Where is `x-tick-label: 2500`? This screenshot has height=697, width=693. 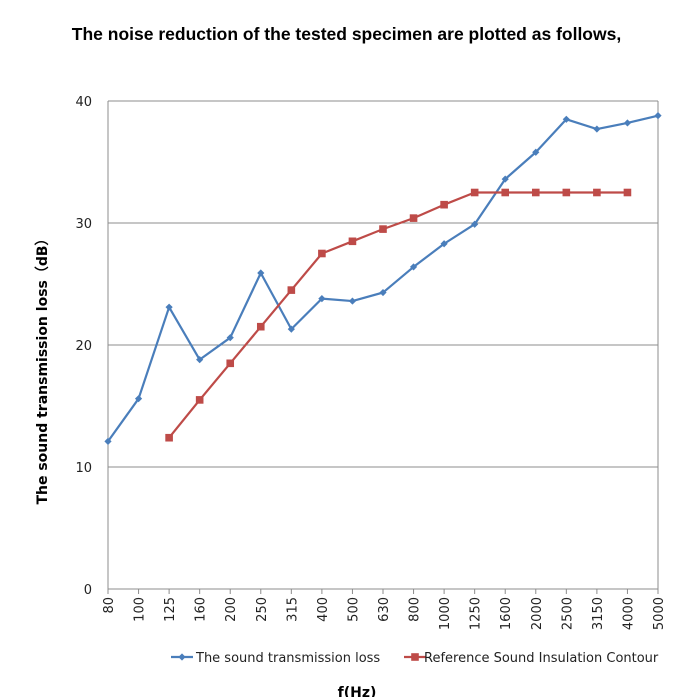 x-tick-label: 2500 is located at coordinates (567, 613).